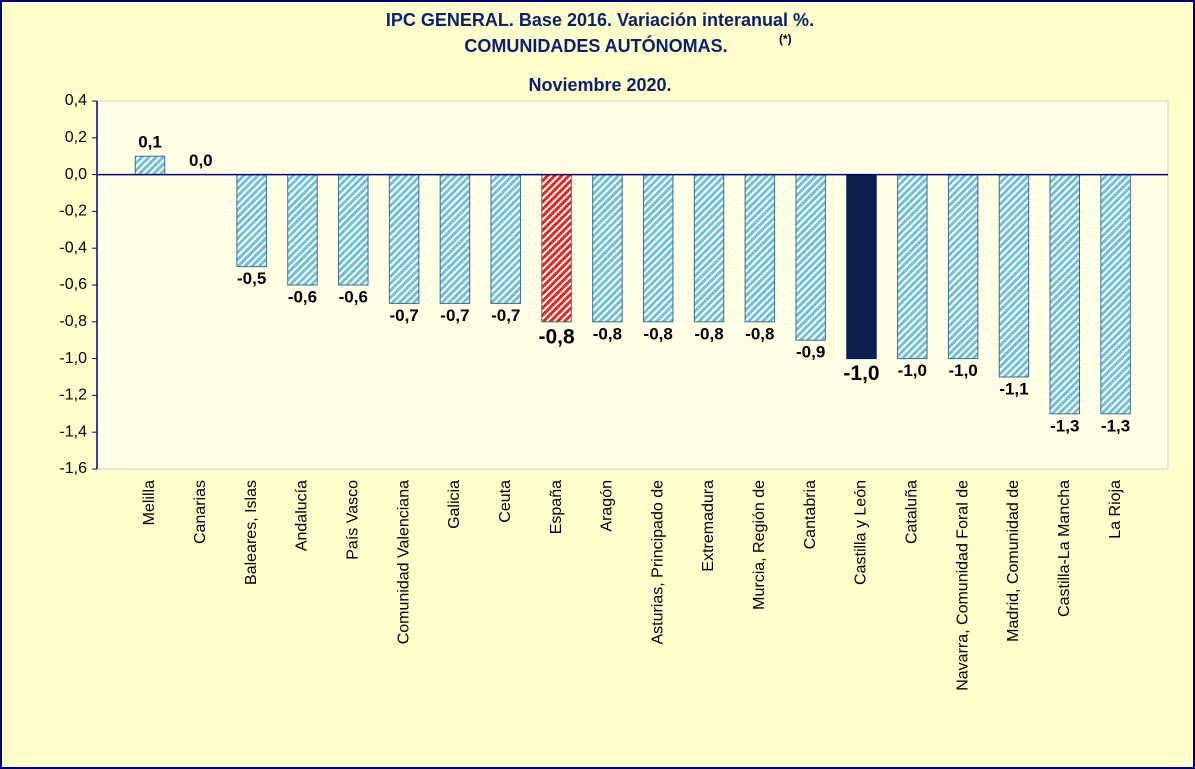 The width and height of the screenshot is (1195, 769). What do you see at coordinates (1013, 388) in the screenshot?
I see `value-label: -1,1` at bounding box center [1013, 388].